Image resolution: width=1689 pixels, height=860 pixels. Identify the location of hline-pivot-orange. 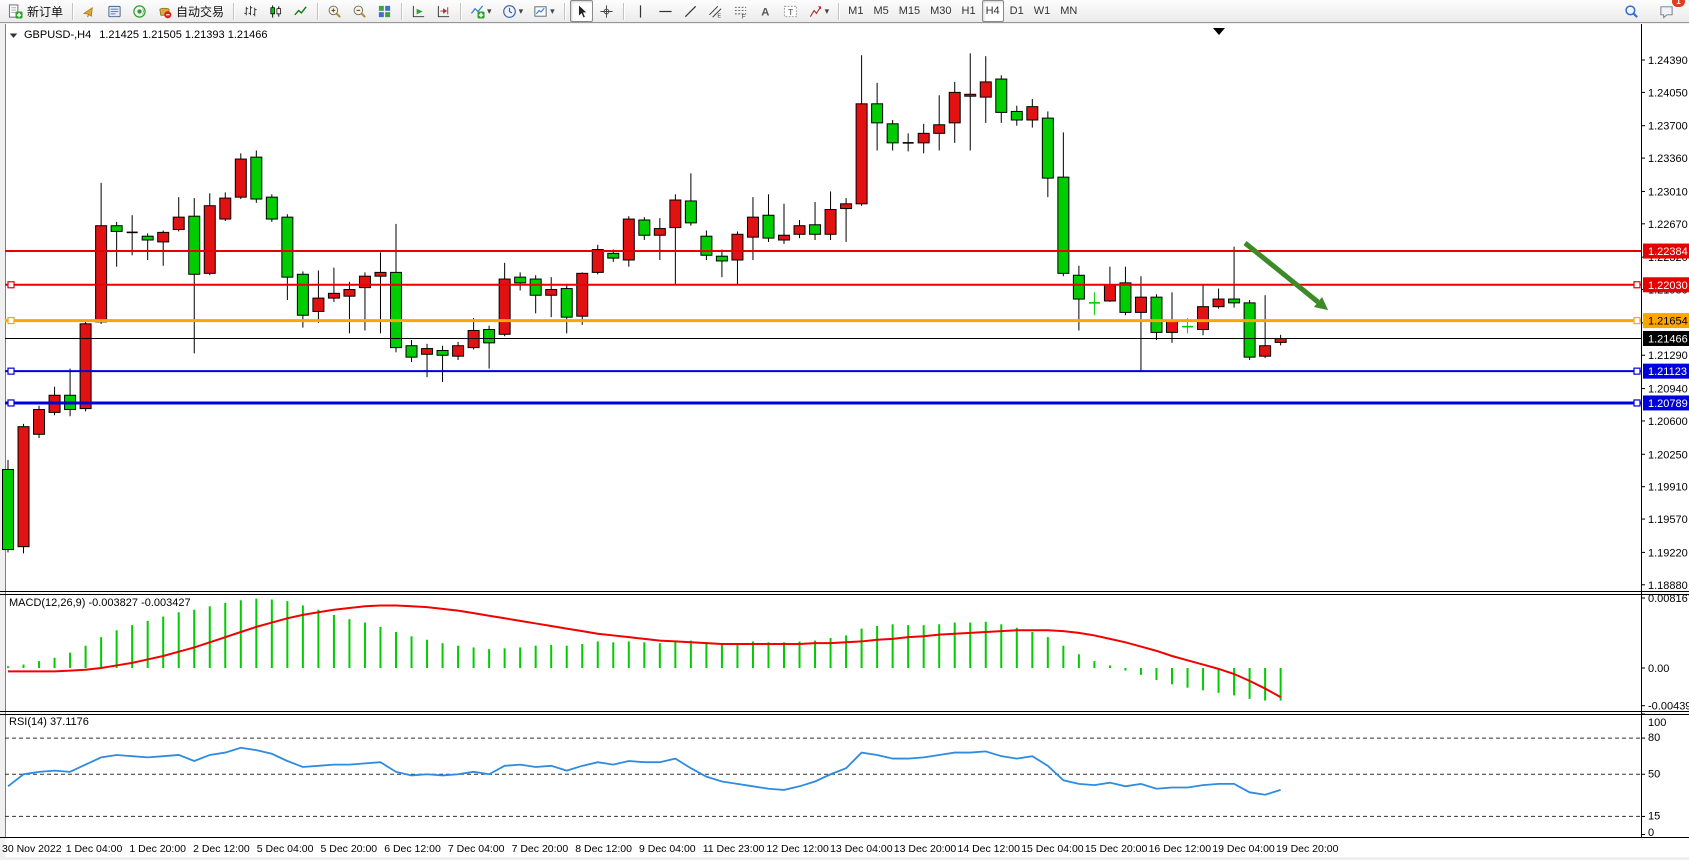
(823, 320).